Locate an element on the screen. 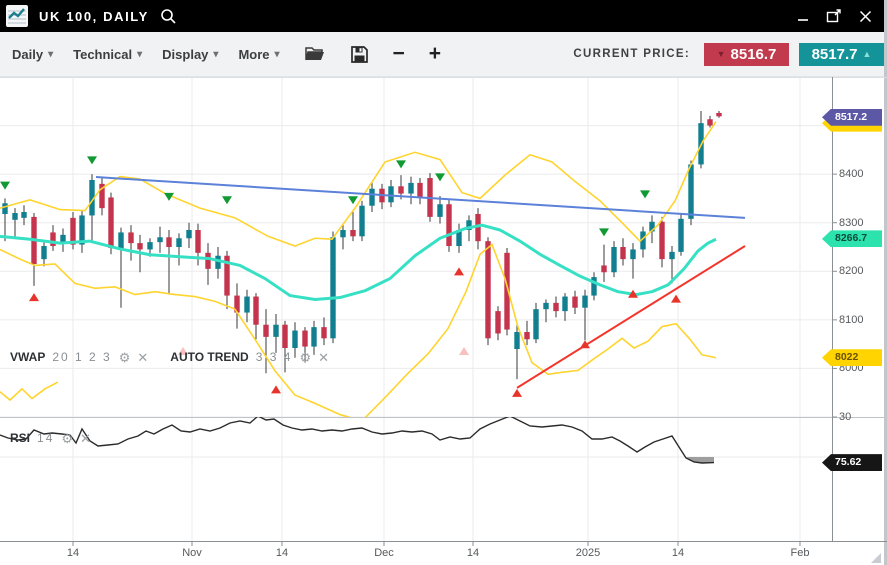  popout-button is located at coordinates (834, 16).